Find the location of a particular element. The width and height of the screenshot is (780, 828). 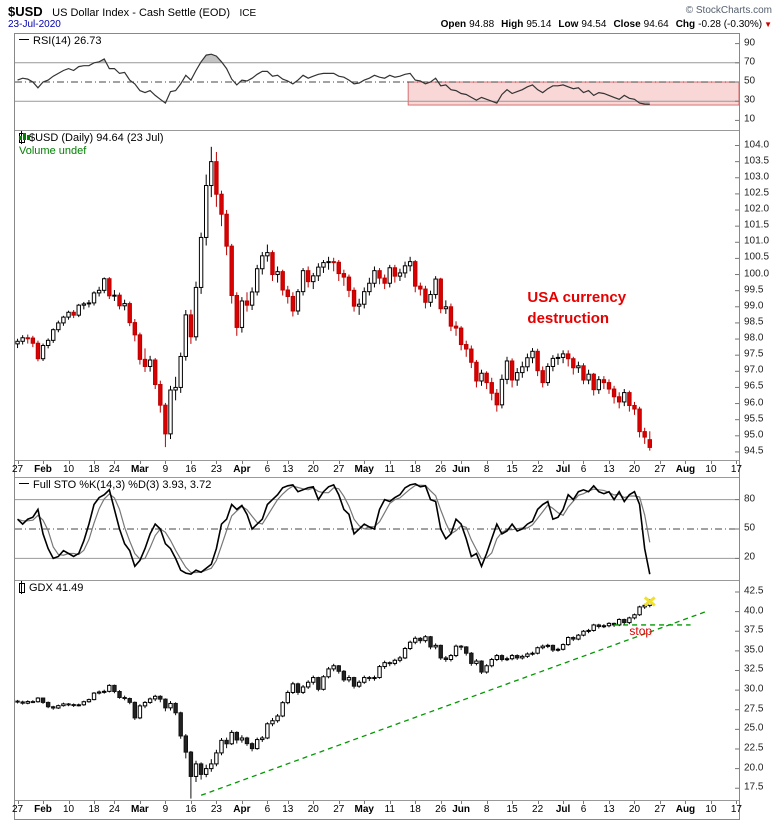

x-axis-label: 22 is located at coordinates (538, 809).